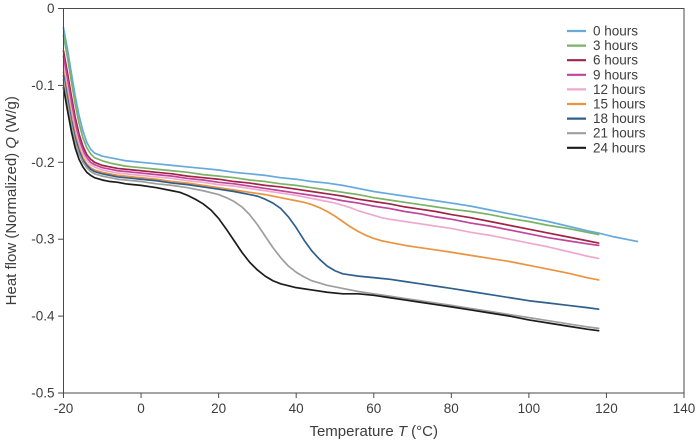  What do you see at coordinates (42, 393) in the screenshot?
I see `y-tick-label: -0.5` at bounding box center [42, 393].